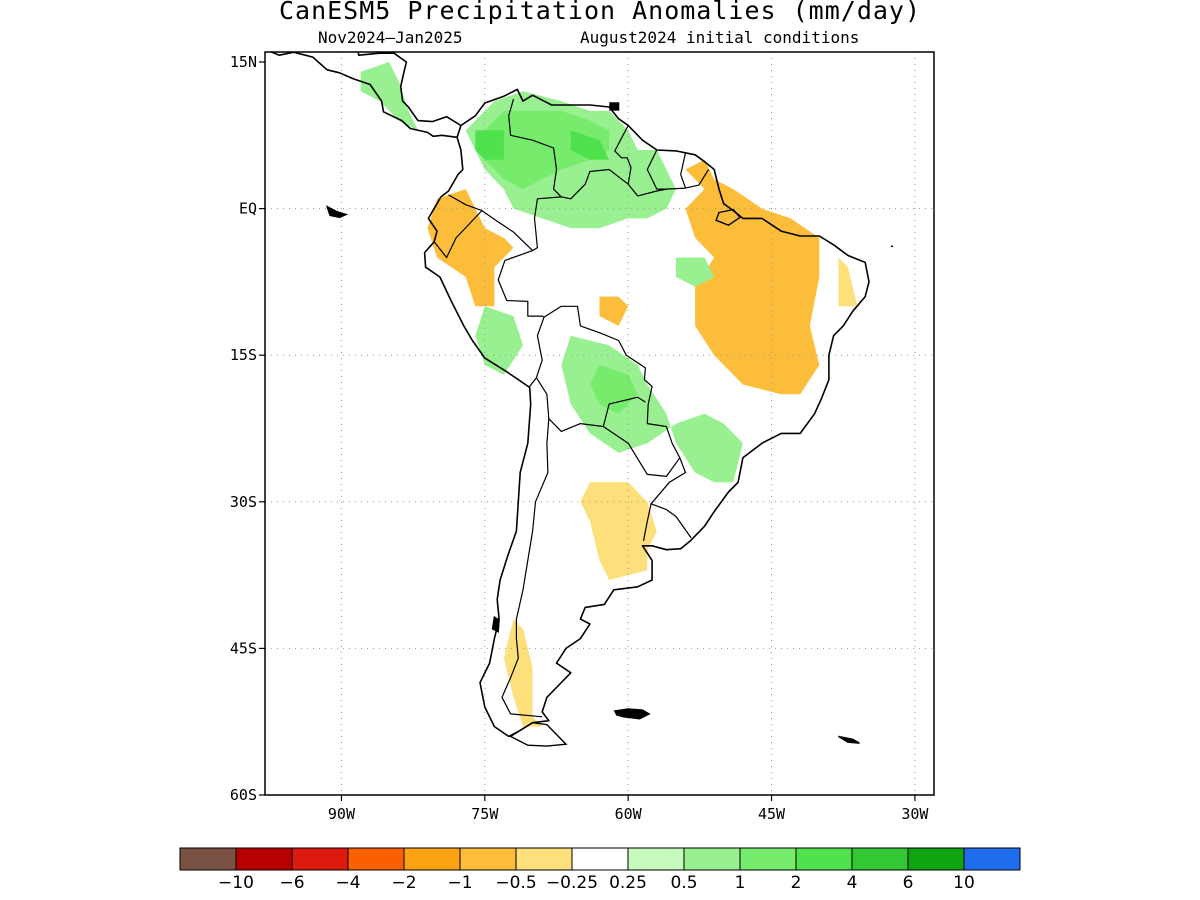 This screenshot has height=900, width=1200. Describe the element at coordinates (491, 223) in the screenshot. I see `border-colombia-ecuador-peru` at that location.